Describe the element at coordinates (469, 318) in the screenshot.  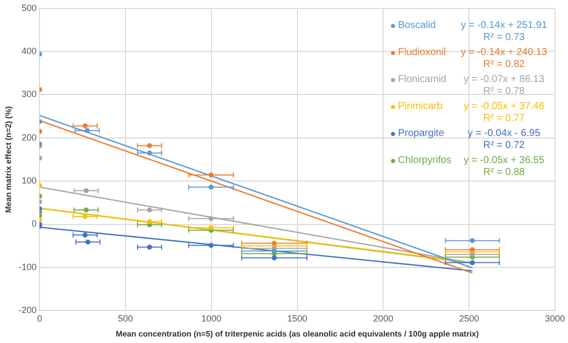
I see `x-tick-label: 2500` at that location.